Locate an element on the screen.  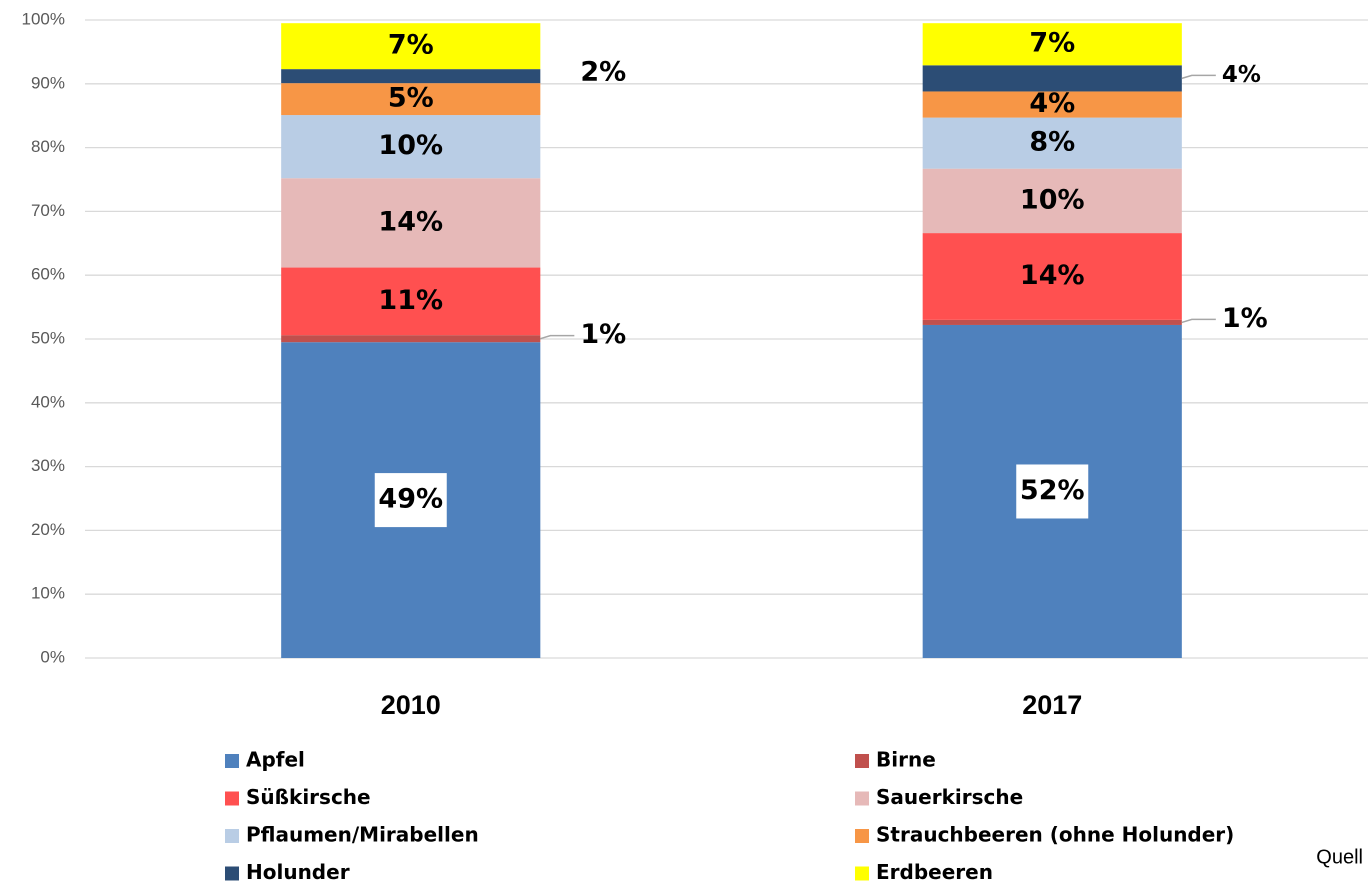
legend-label: Sauerkirsche is located at coordinates (949, 797).